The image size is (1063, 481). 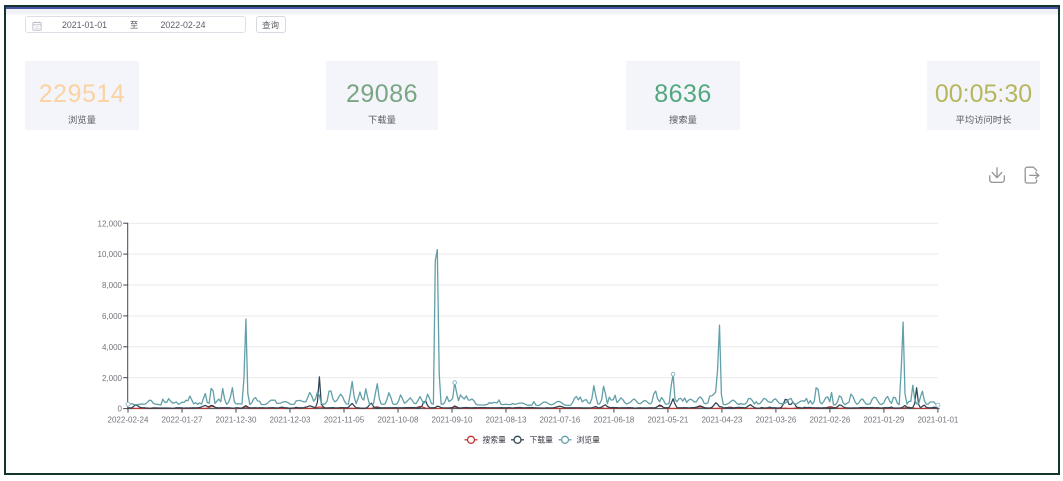 I want to click on svg-text: 2021-06-18, so click(x=613, y=420).